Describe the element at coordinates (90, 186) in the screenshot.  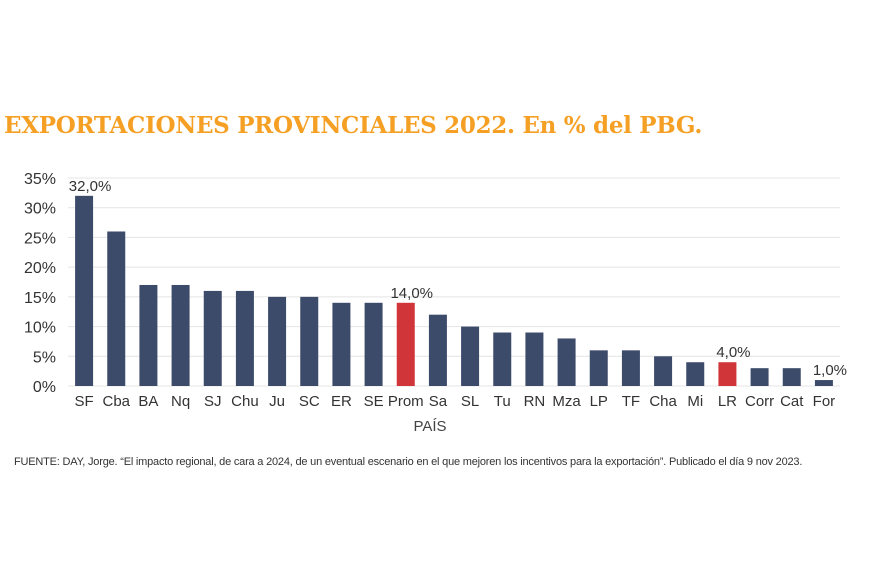
I see `data-label: 32,0%` at that location.